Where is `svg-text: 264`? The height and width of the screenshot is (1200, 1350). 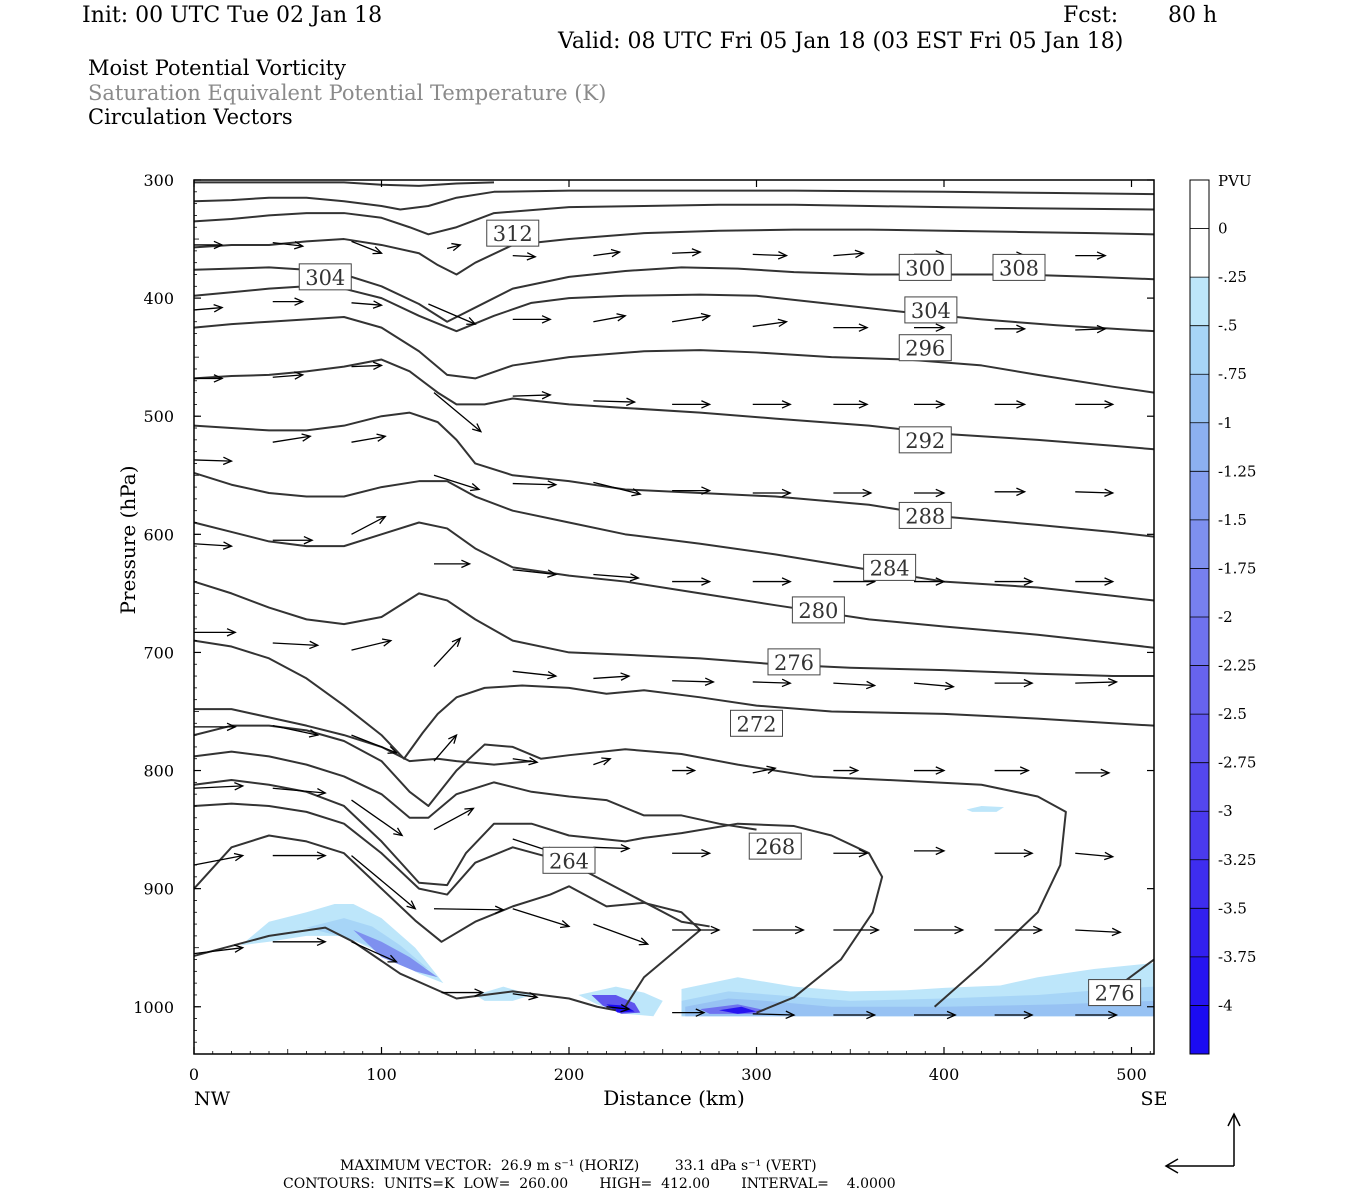
svg-text: 264 is located at coordinates (569, 861).